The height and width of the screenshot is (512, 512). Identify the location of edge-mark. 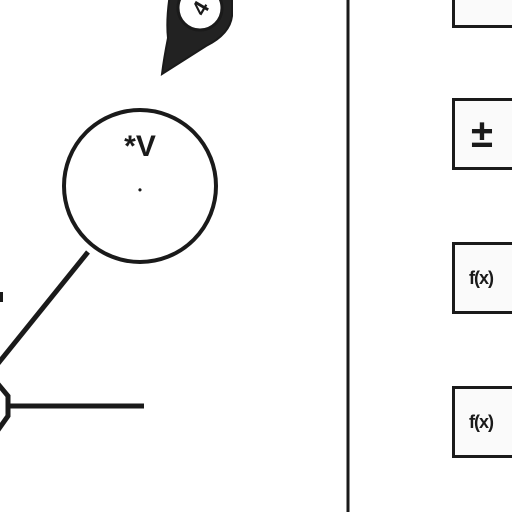
(1, 297).